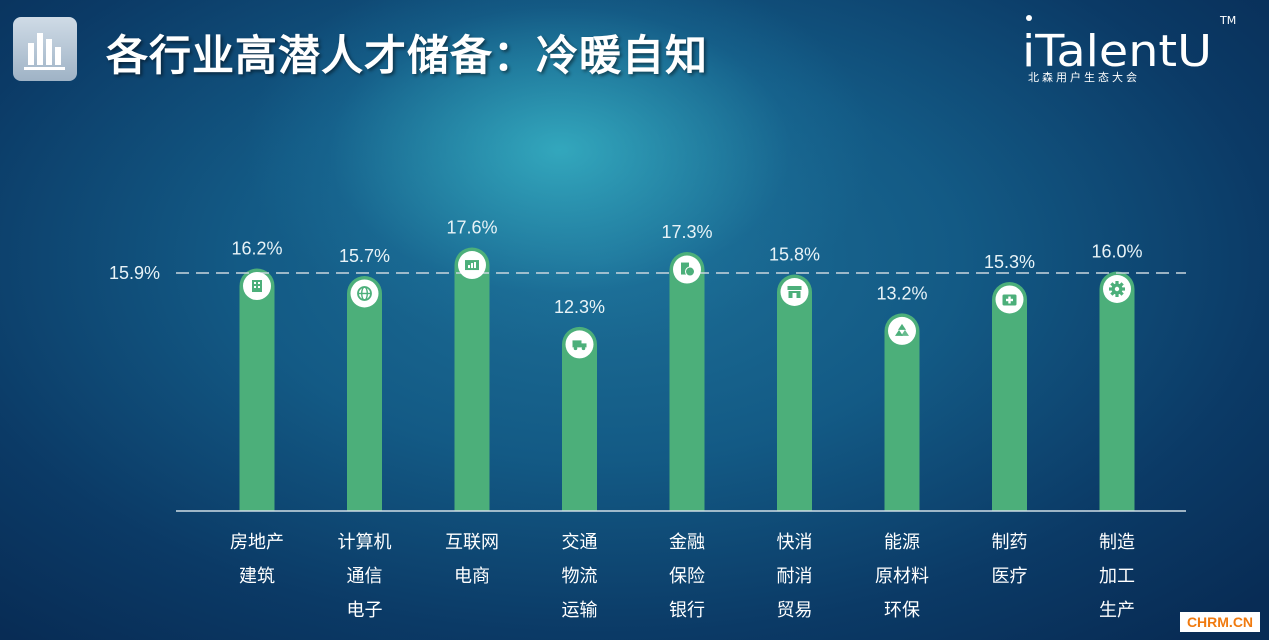 This screenshot has height=640, width=1269. What do you see at coordinates (407, 55) in the screenshot?
I see `page-title: 各行业高潜人才储备：冷暖自知` at bounding box center [407, 55].